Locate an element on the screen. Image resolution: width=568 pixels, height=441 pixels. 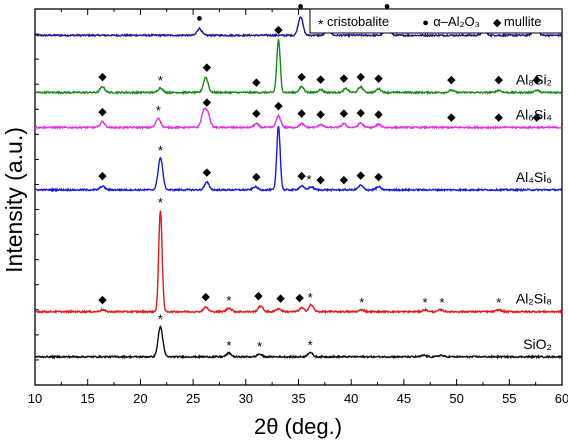
legend: * cristobalite ● α–Al₂O₃ ◆ mullite is located at coordinates (436, 21).